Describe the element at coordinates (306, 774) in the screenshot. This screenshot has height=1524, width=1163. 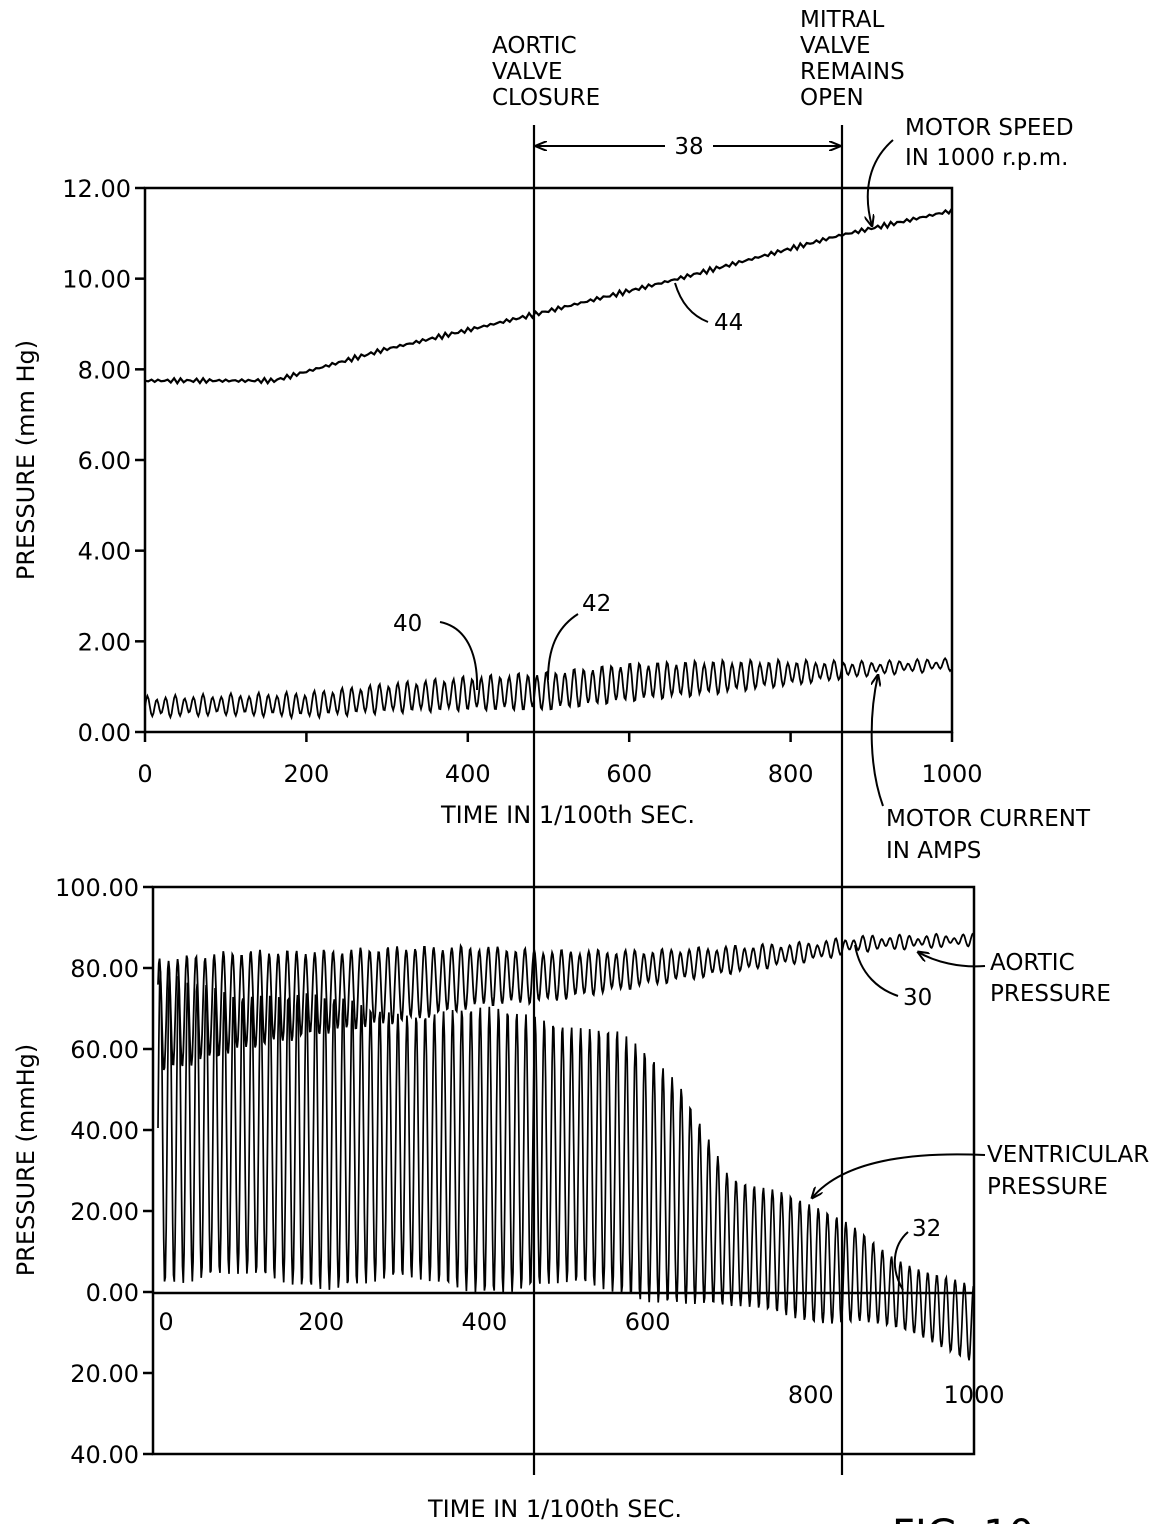
I see `top-x-tick-label: 200` at that location.